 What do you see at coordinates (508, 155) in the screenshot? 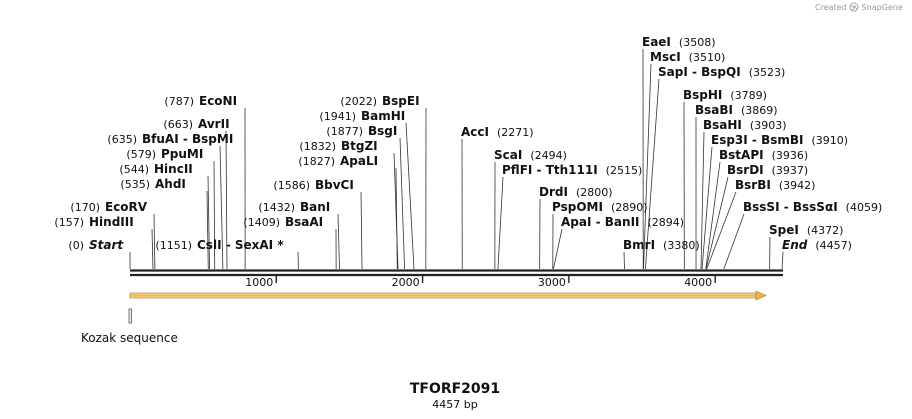
I see `enzyme-name: ScaI` at bounding box center [508, 155].